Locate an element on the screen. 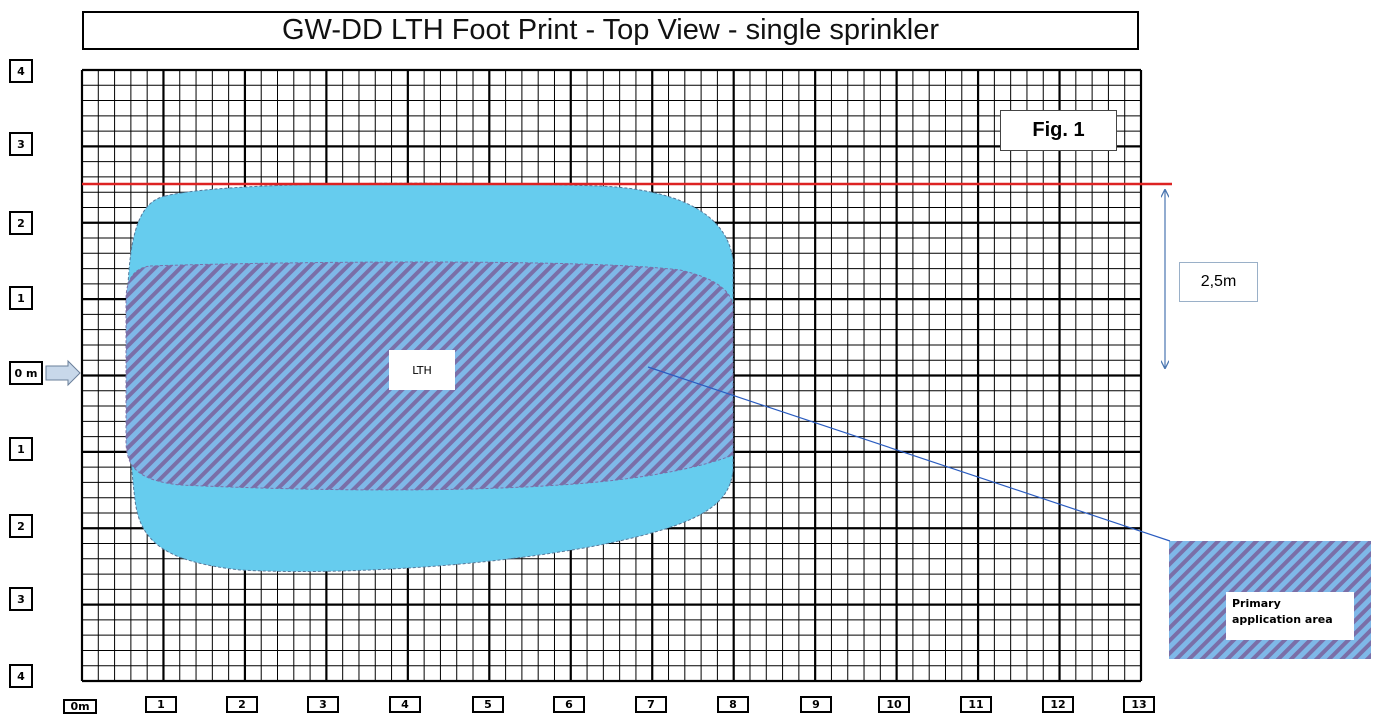 Image resolution: width=1378 pixels, height=715 pixels. x-axis-label: 7 is located at coordinates (651, 704).